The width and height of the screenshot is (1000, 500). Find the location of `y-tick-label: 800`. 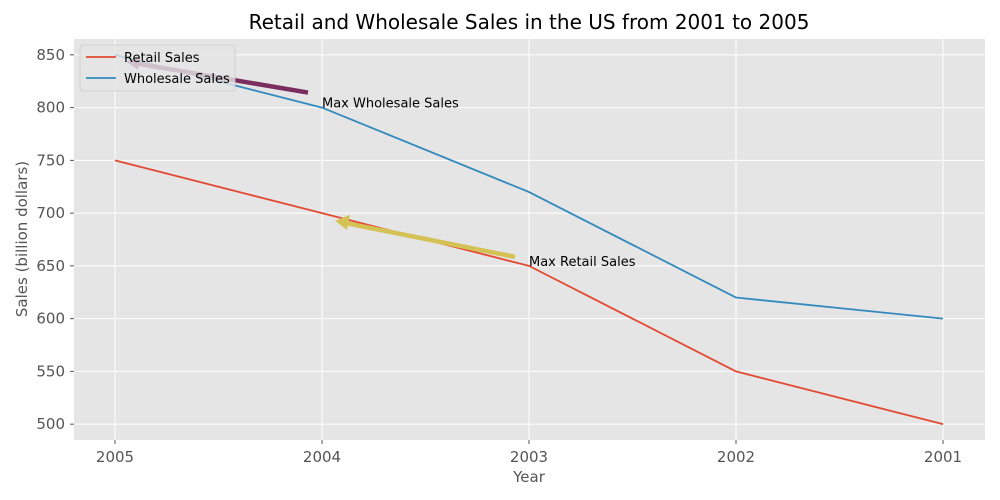

y-tick-label: 800 is located at coordinates (50, 108).